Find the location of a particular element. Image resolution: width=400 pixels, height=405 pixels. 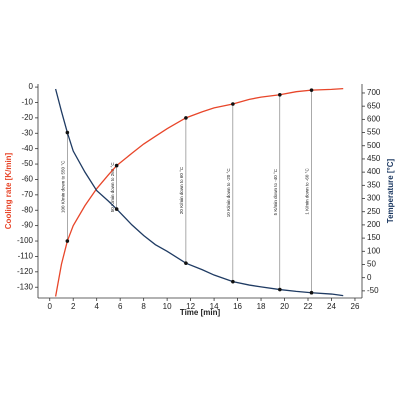

y2-tick-label: 0 is located at coordinates (369, 277).